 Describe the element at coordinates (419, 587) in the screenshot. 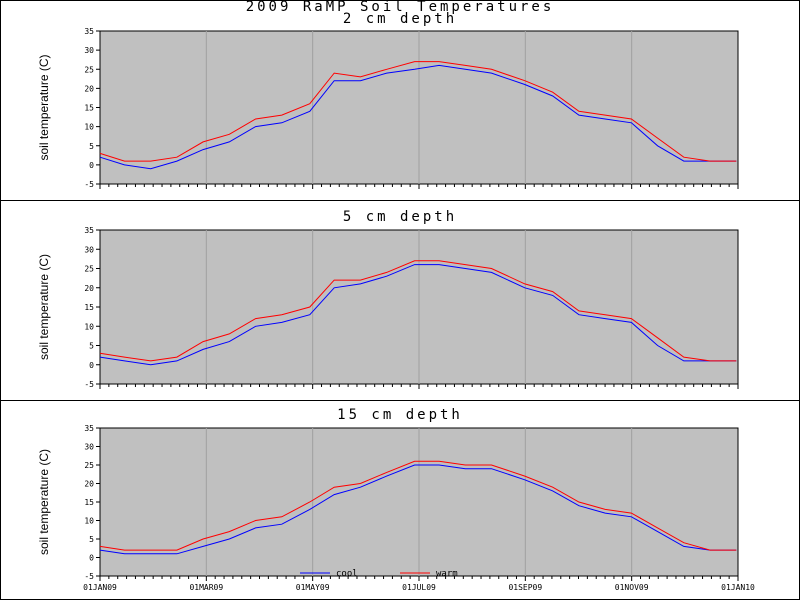

I see `x-tick-label: 01JUL09` at that location.